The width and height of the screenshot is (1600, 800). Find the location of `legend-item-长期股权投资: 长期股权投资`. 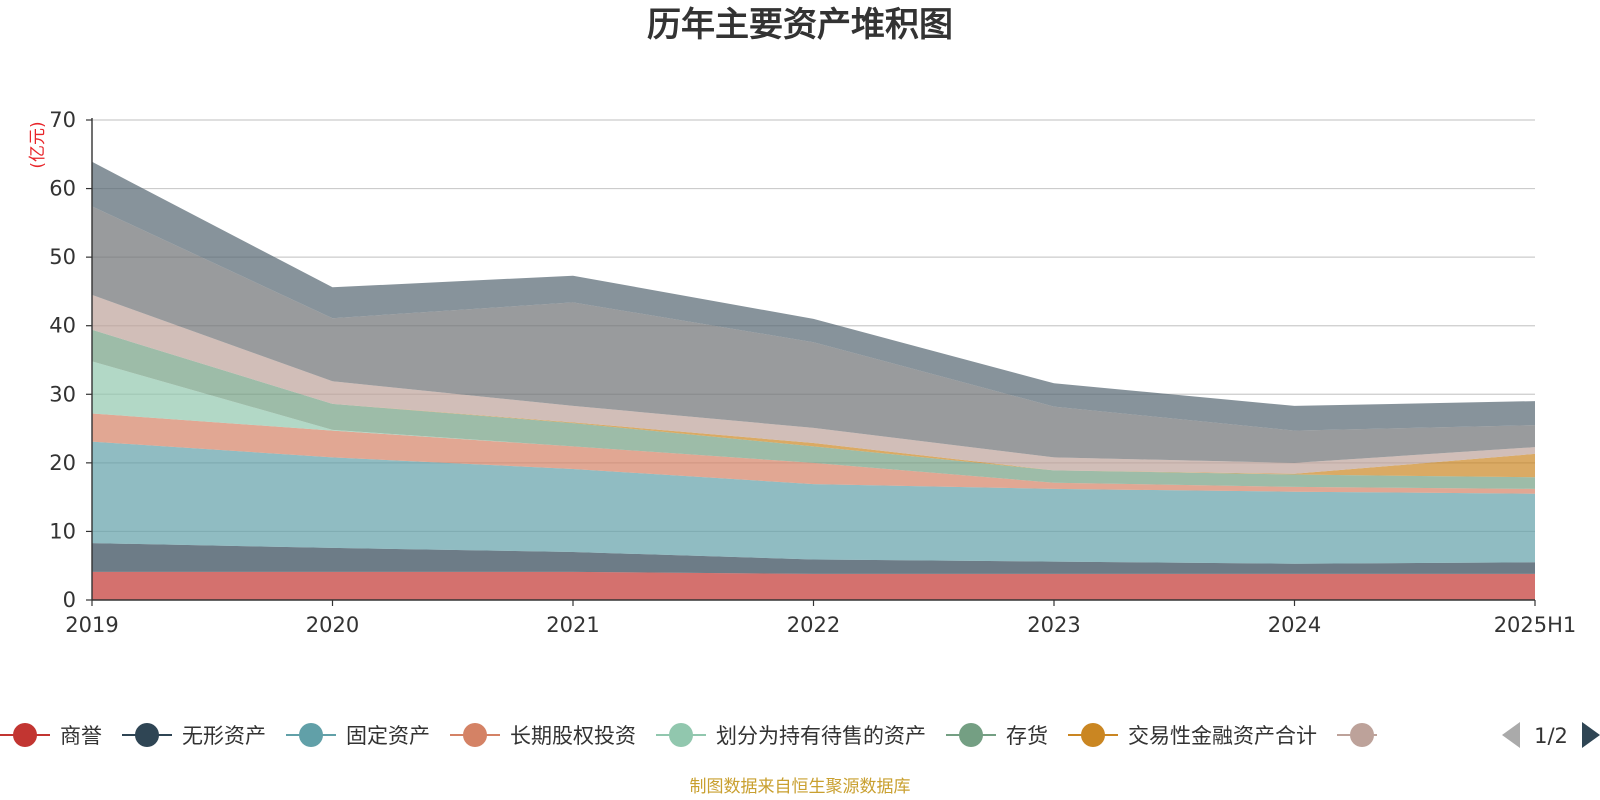

legend-item-长期股权投资: 长期股权投资 is located at coordinates (543, 735).